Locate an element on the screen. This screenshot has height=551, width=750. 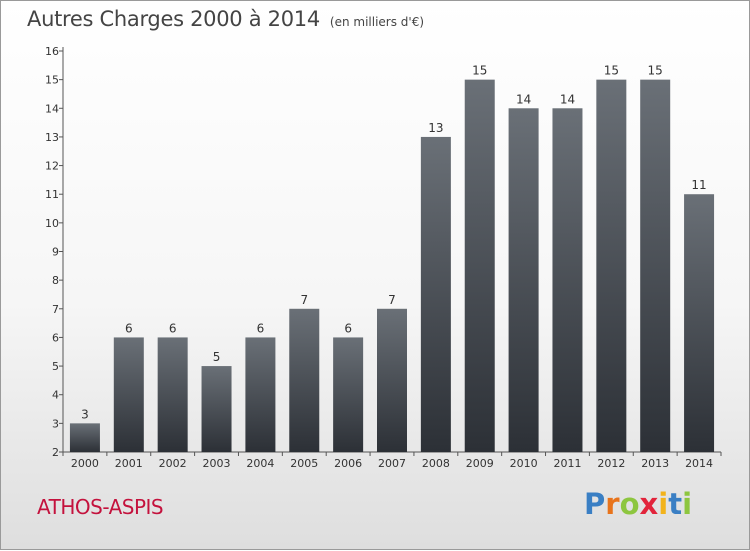
logo-letter: o is located at coordinates (629, 504).